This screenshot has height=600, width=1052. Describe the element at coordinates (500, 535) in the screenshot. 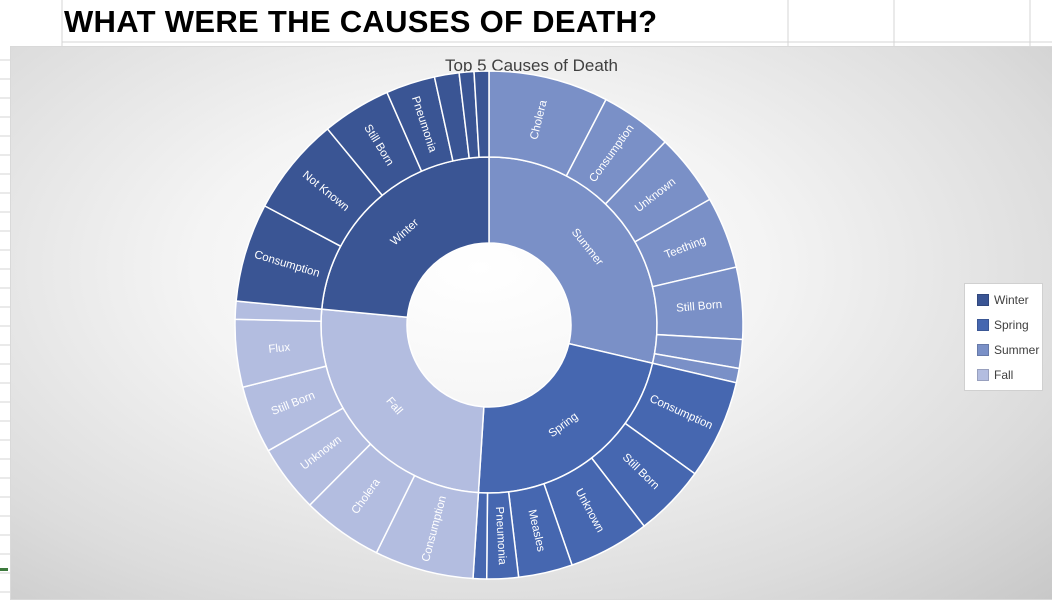

I see `cause-label-spring-pneumonia: Pneumonia` at that location.